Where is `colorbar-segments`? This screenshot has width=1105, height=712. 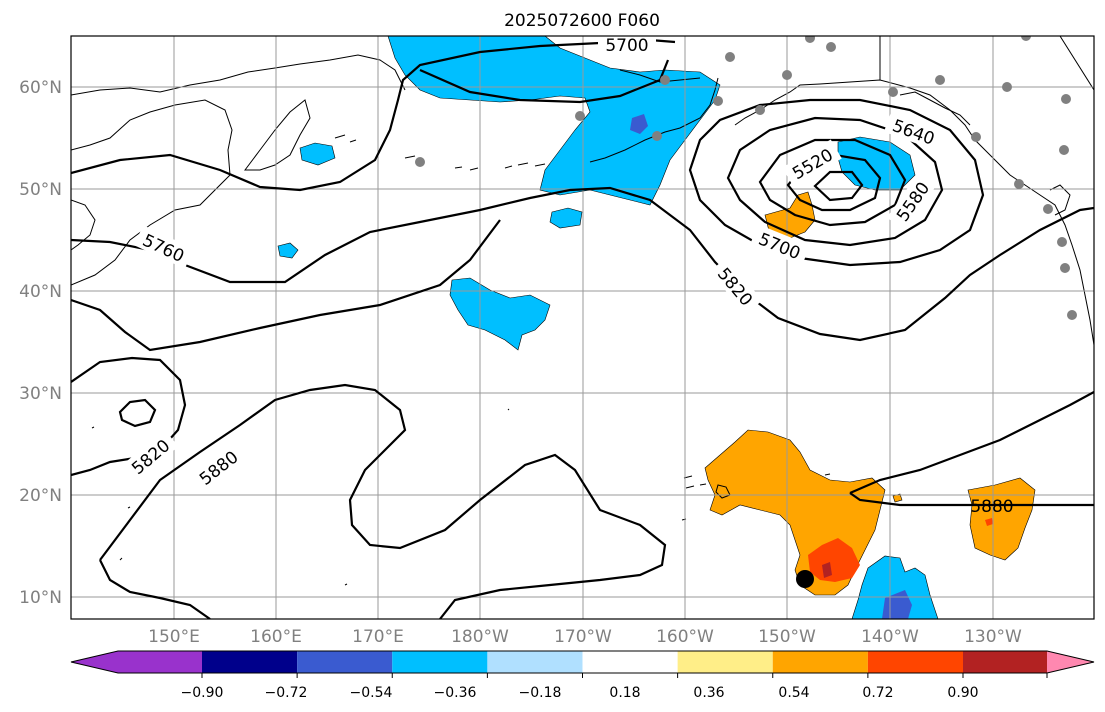
colorbar-segments is located at coordinates (582, 662).